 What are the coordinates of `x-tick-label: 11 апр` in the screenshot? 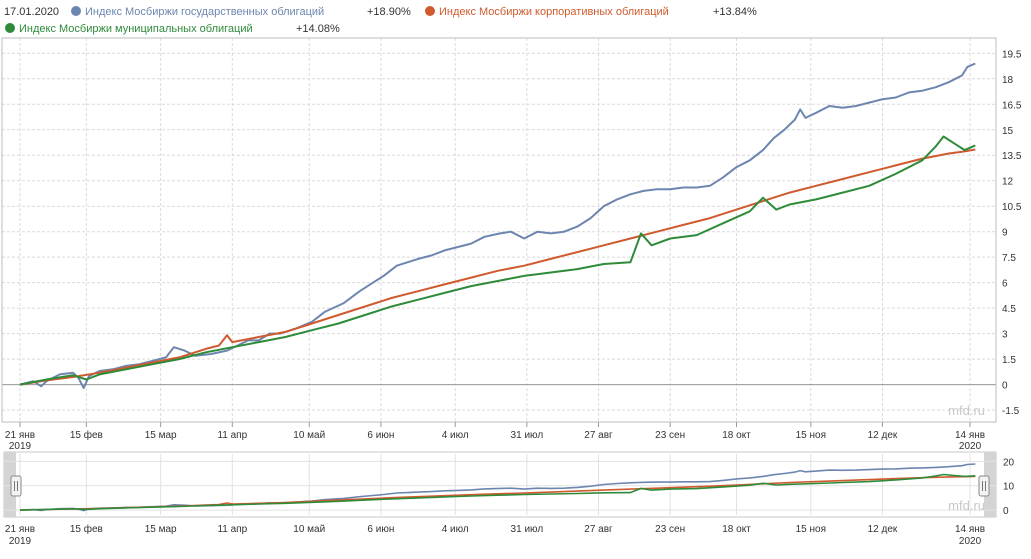 It's located at (232, 435).